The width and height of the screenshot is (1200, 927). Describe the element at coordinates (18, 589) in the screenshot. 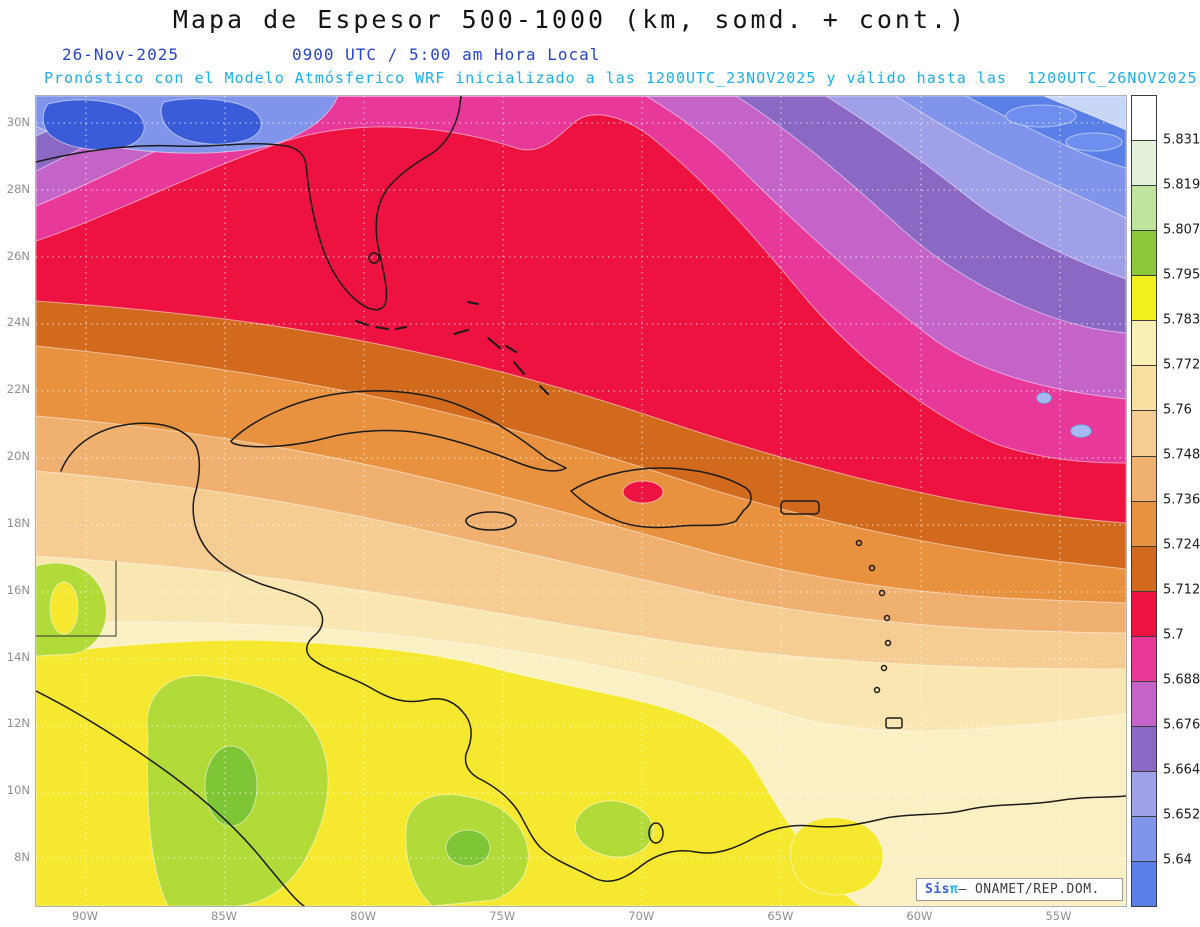

I see `lat-label-16N: 16N` at that location.